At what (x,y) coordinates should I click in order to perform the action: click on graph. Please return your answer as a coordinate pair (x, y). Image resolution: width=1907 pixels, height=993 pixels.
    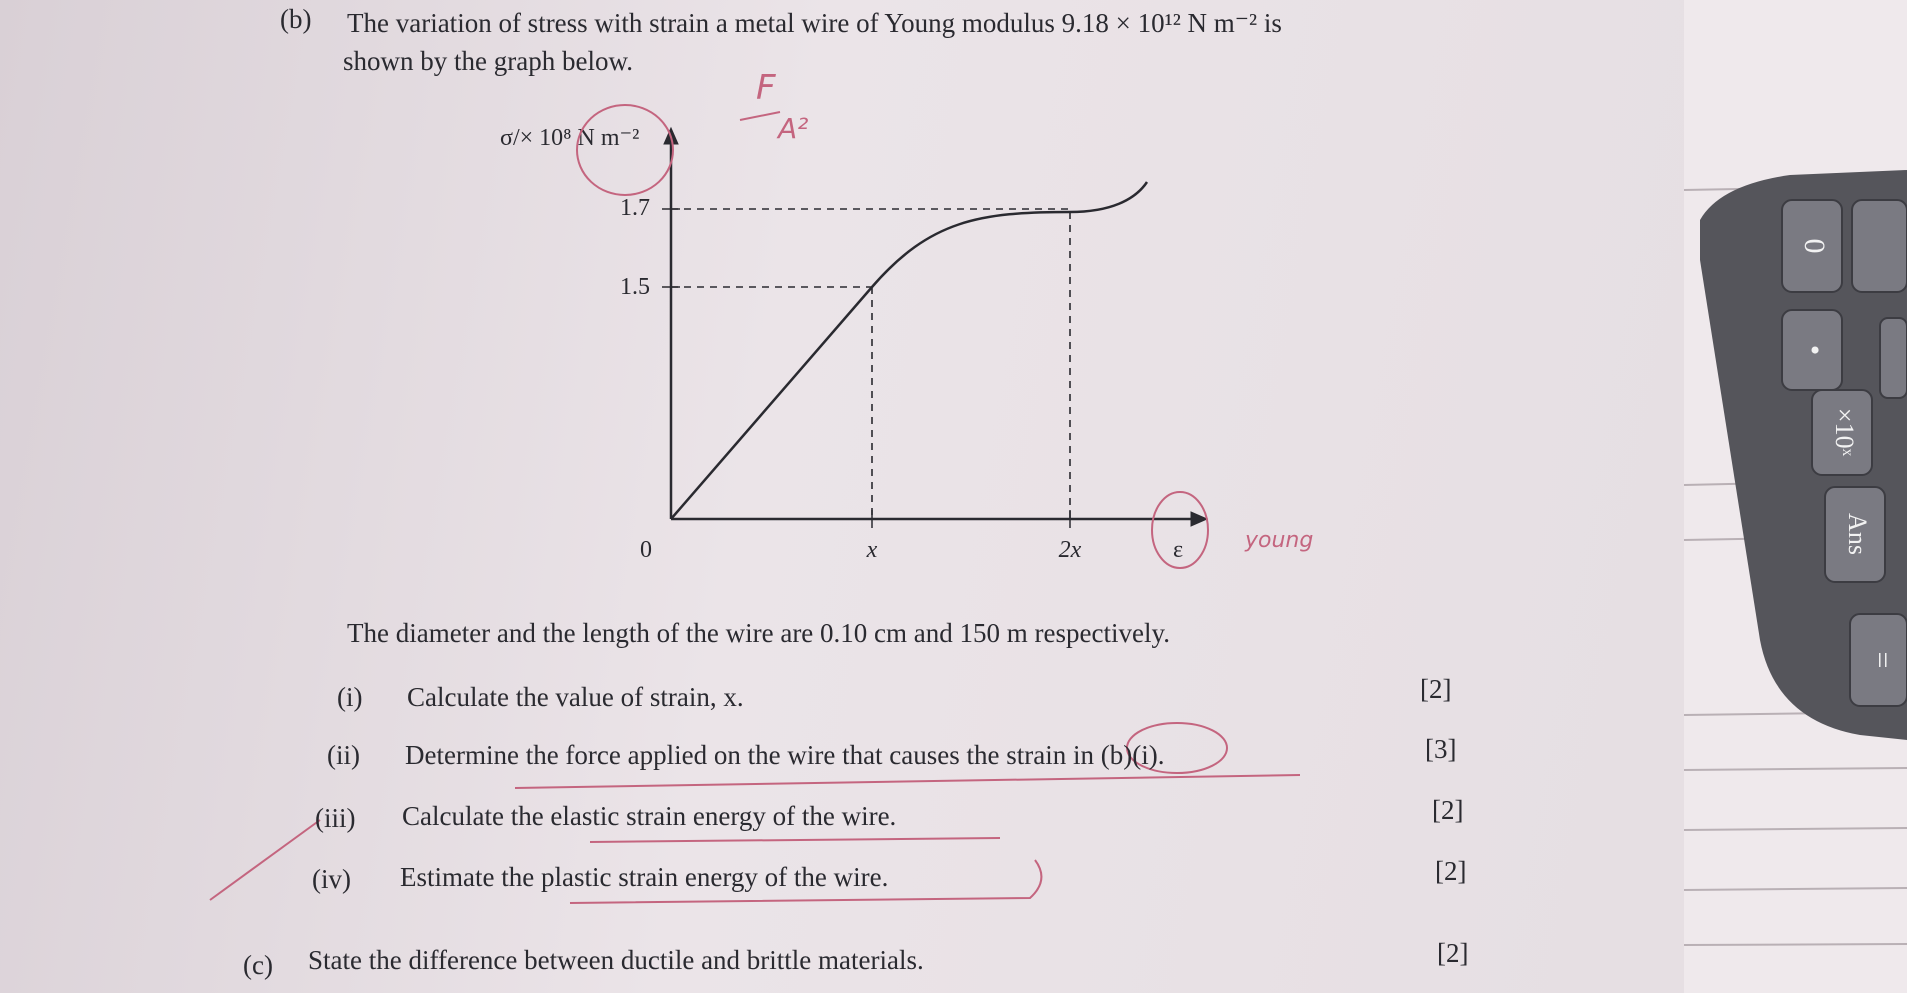
    Looking at the image, I should click on (935, 327).